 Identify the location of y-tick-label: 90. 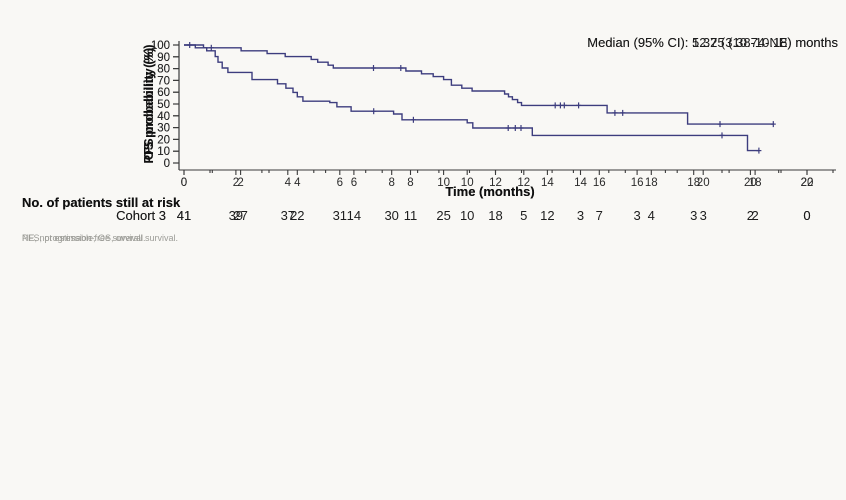
(163, 58).